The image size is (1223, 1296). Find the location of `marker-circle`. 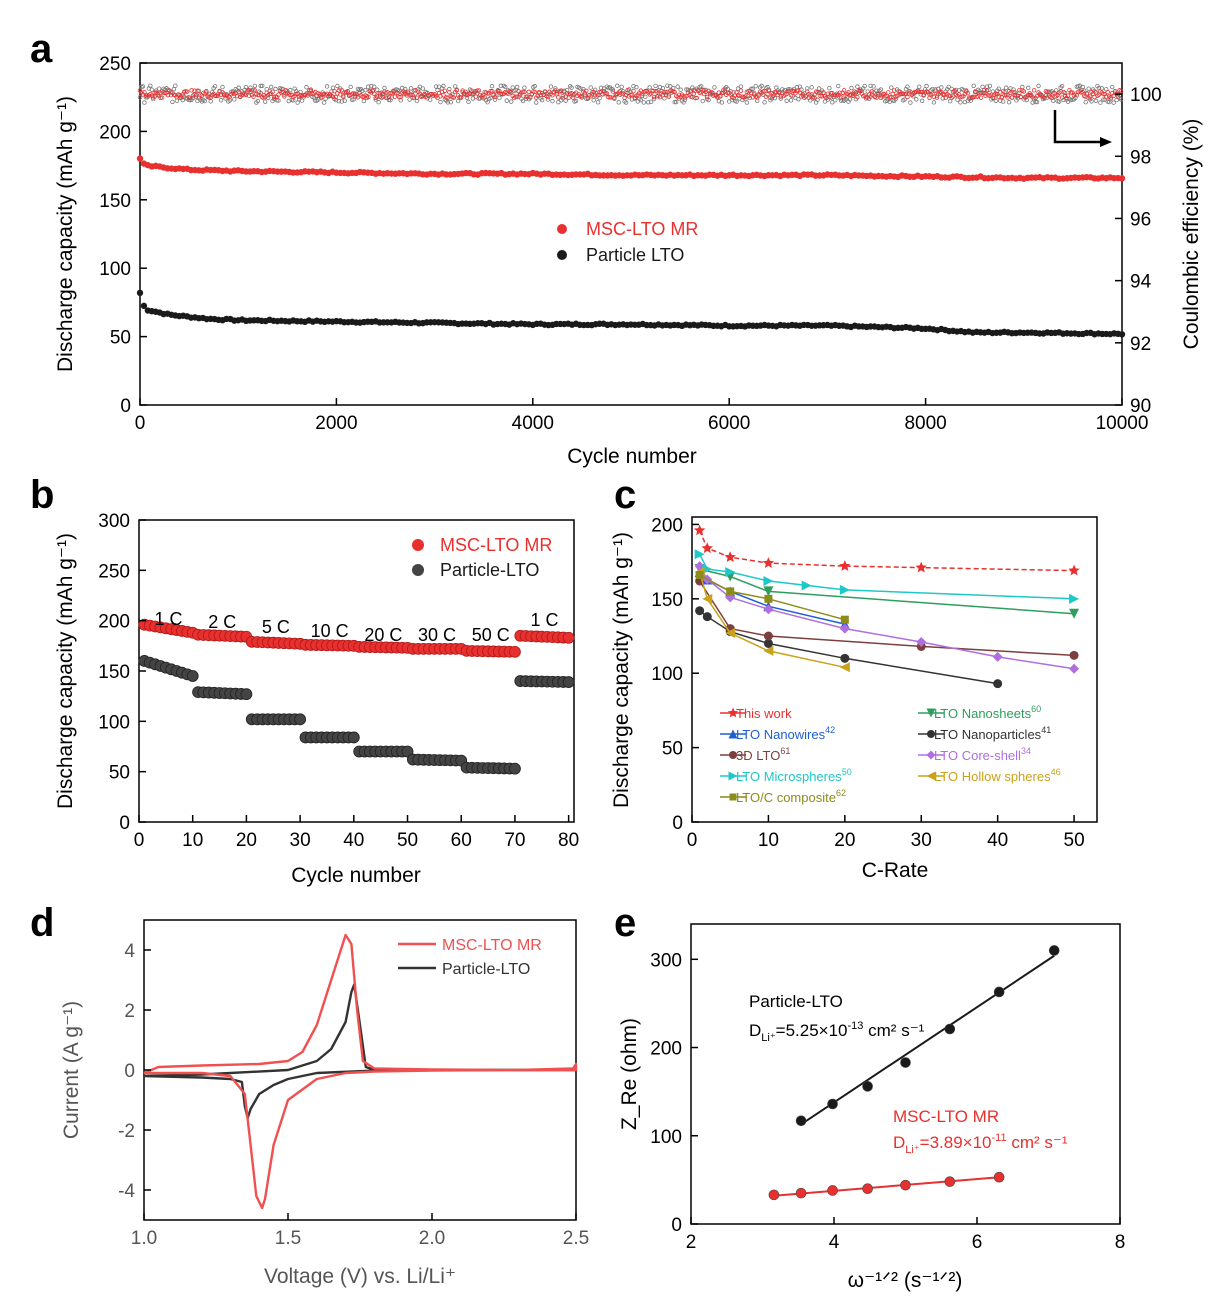

marker-circle is located at coordinates (733, 755).